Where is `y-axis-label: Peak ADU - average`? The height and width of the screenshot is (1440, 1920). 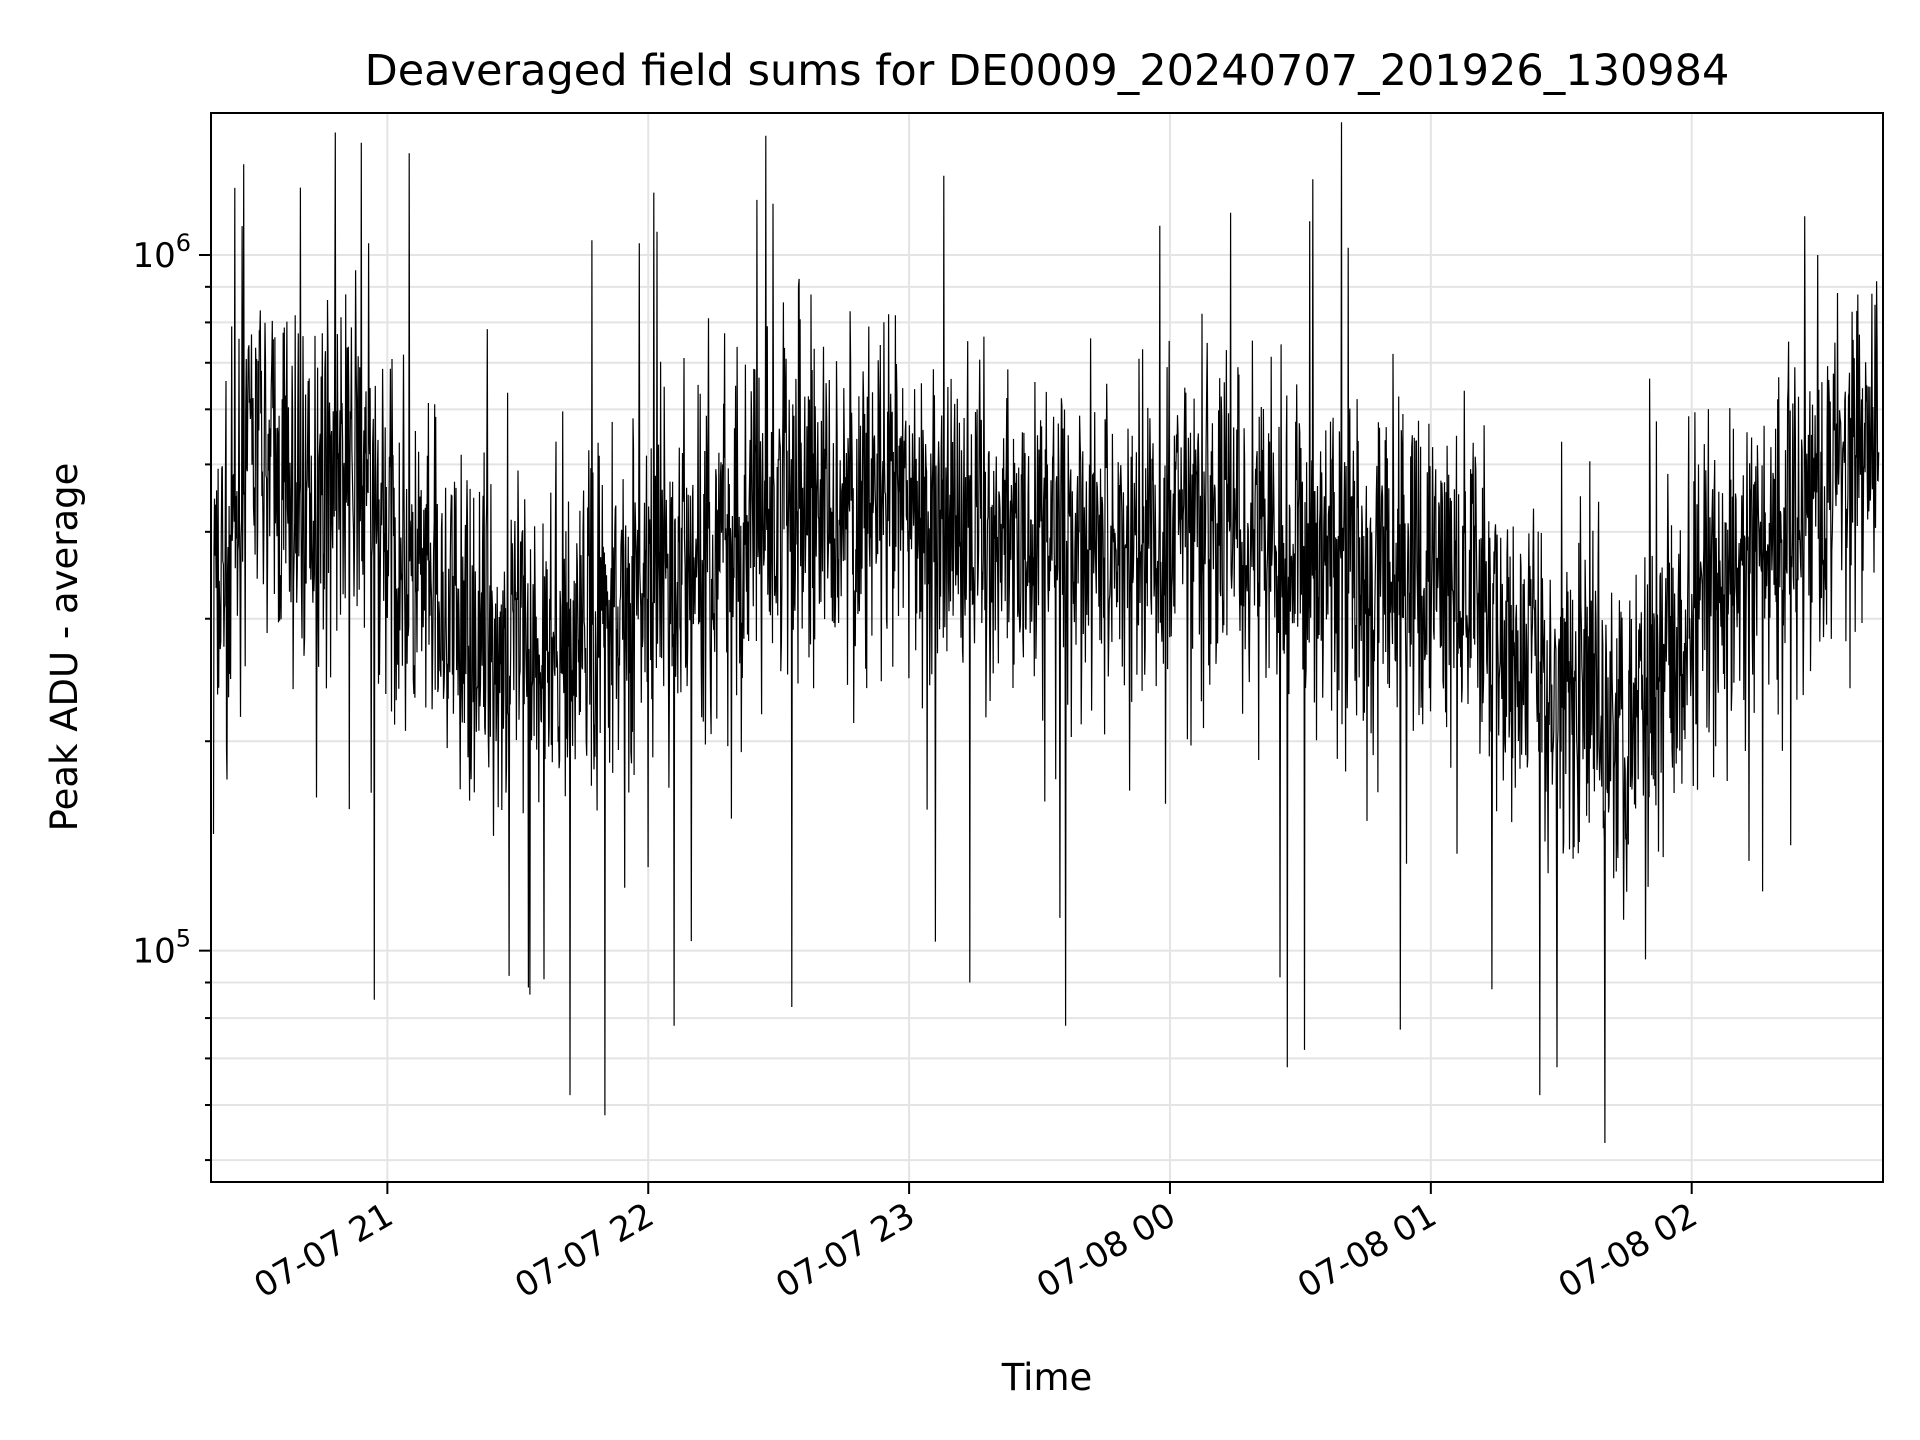
y-axis-label: Peak ADU - average is located at coordinates (64, 647).